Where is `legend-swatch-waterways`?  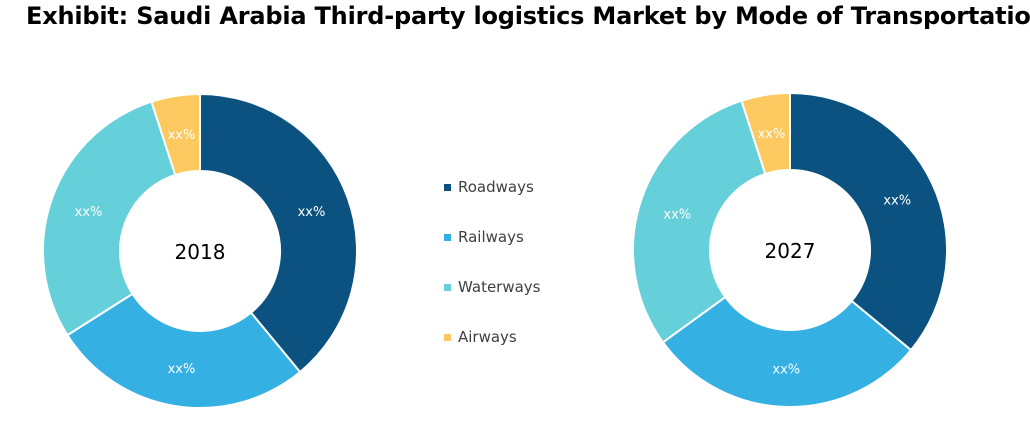 legend-swatch-waterways is located at coordinates (447, 287).